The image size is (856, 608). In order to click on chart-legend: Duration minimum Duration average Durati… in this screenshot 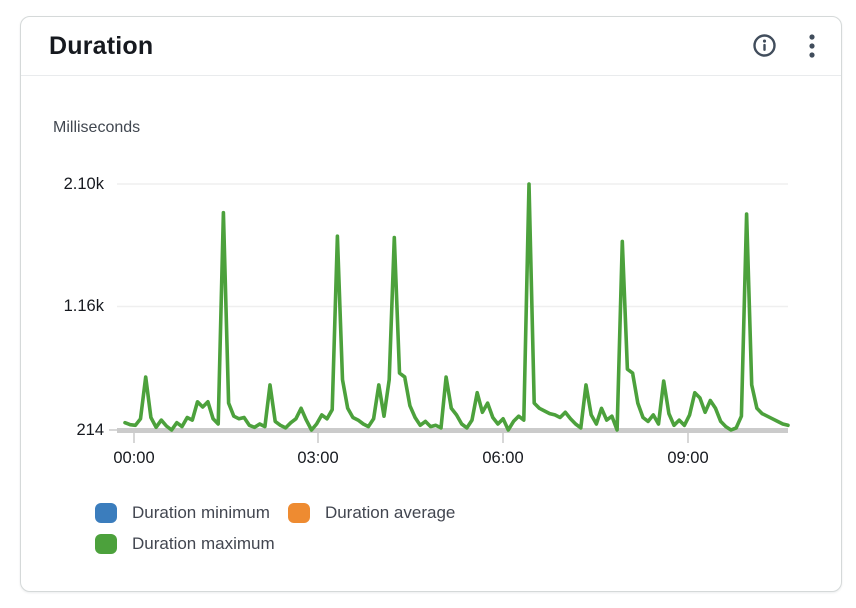, I will do `click(275, 528)`.